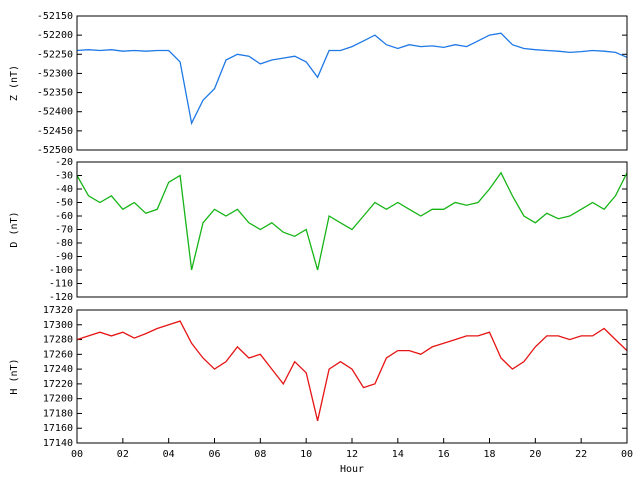  Describe the element at coordinates (64, 189) in the screenshot. I see `y-tick-label: -40` at that location.